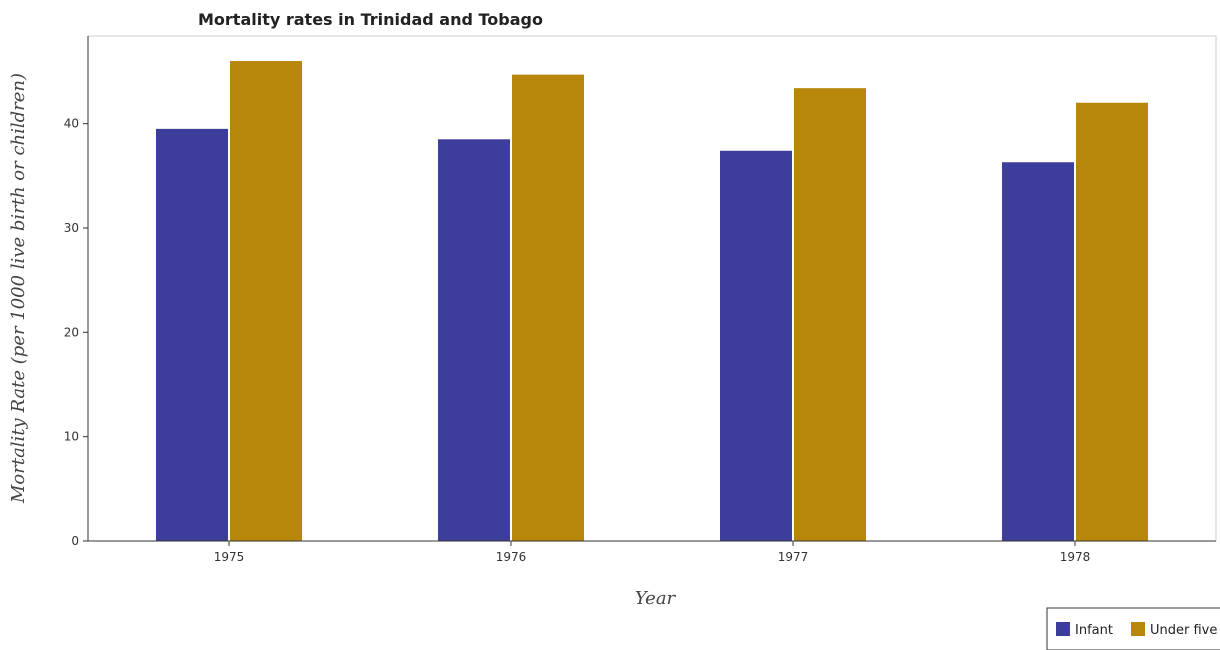 Image resolution: width=1220 pixels, height=650 pixels. What do you see at coordinates (756, 346) in the screenshot?
I see `bar-infant-1977` at bounding box center [756, 346].